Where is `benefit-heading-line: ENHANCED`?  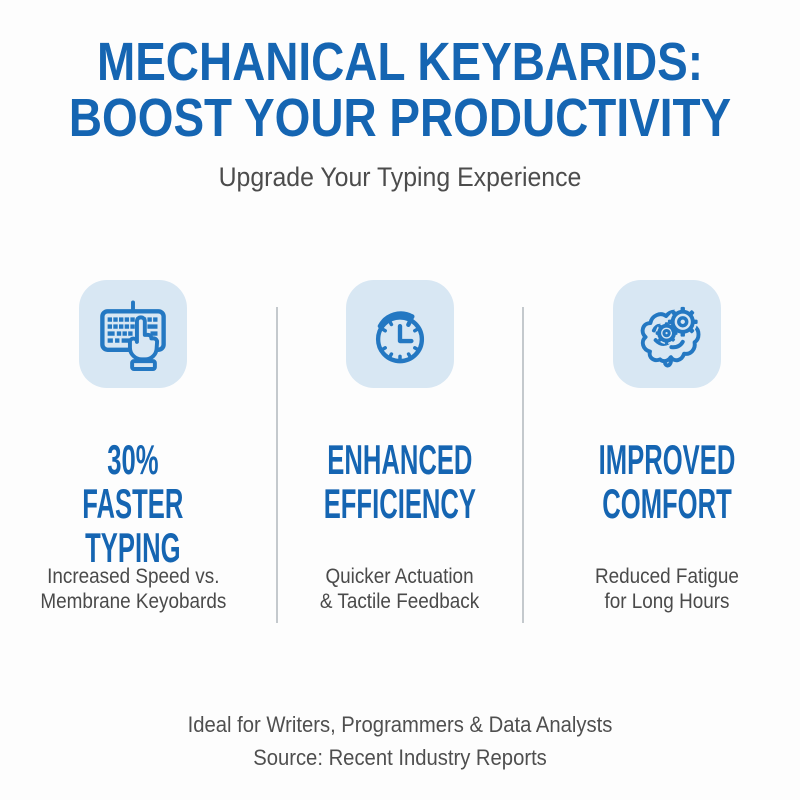
benefit-heading-line: ENHANCED is located at coordinates (400, 459).